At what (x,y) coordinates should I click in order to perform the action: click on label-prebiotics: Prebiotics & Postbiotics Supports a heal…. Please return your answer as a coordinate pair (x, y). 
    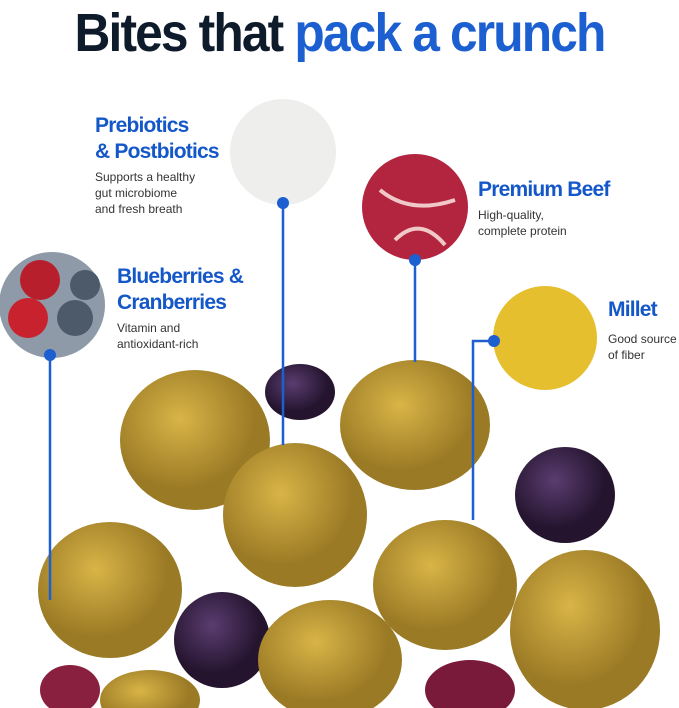
    Looking at the image, I should click on (157, 165).